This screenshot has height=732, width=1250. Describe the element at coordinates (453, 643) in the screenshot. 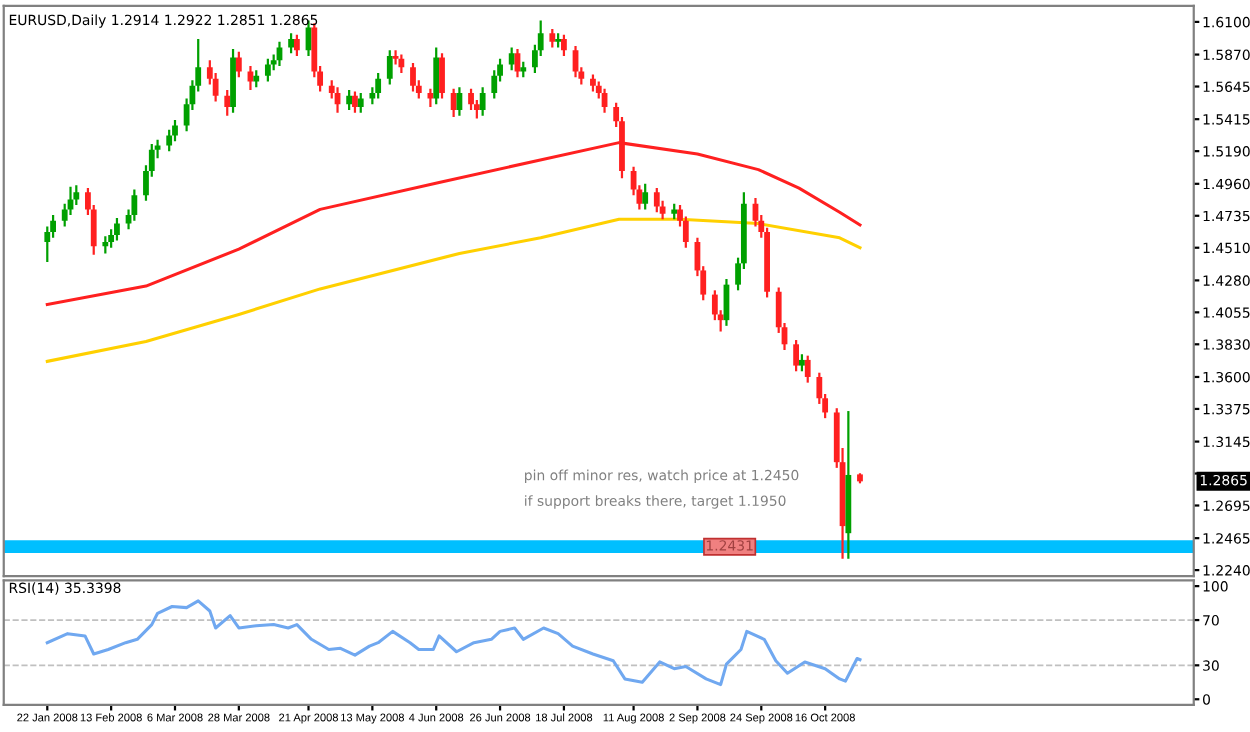

I see `line-series` at that location.